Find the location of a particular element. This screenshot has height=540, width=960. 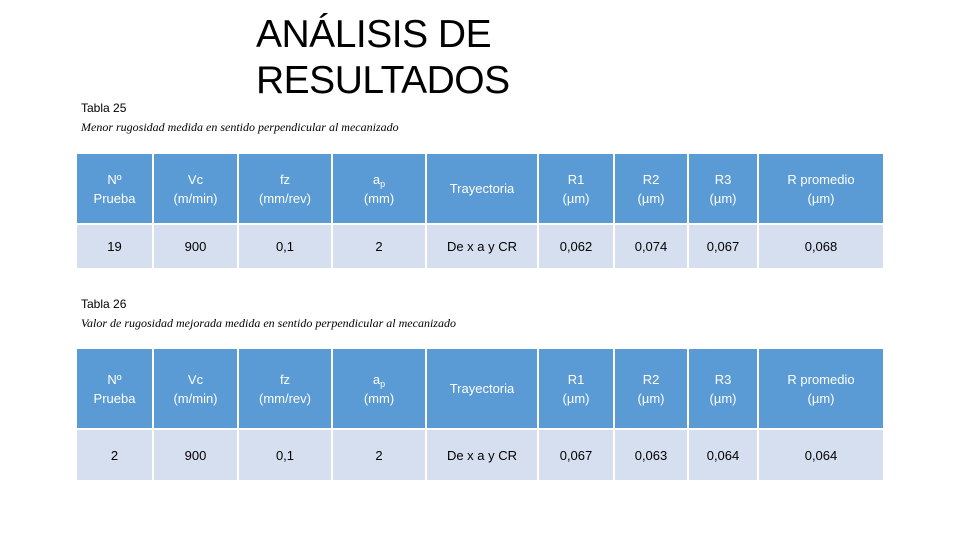

slide-title-line-2: RESULTADOS is located at coordinates (383, 80).